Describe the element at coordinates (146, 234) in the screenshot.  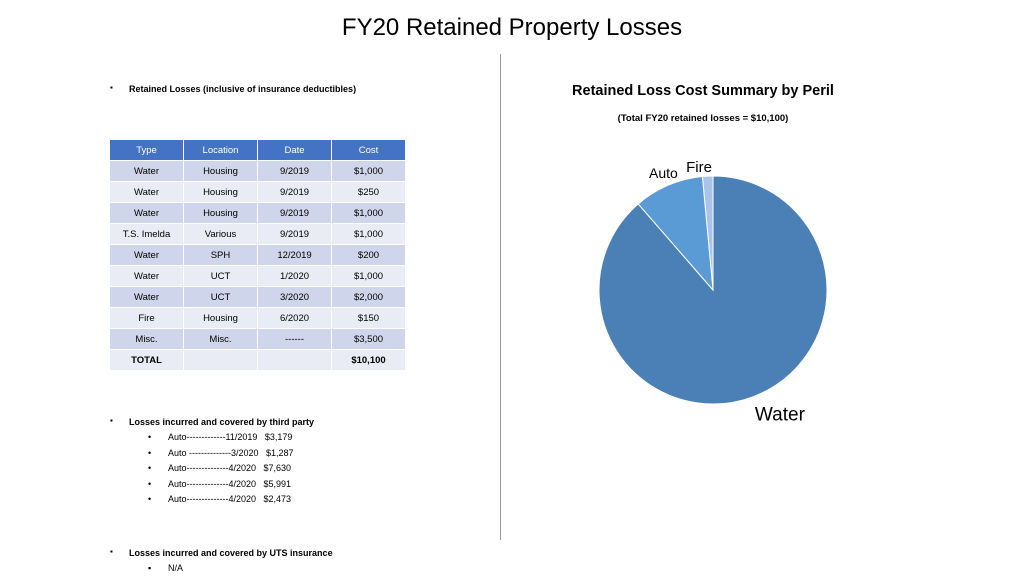
I see `cell-type: T.S. Imelda` at that location.